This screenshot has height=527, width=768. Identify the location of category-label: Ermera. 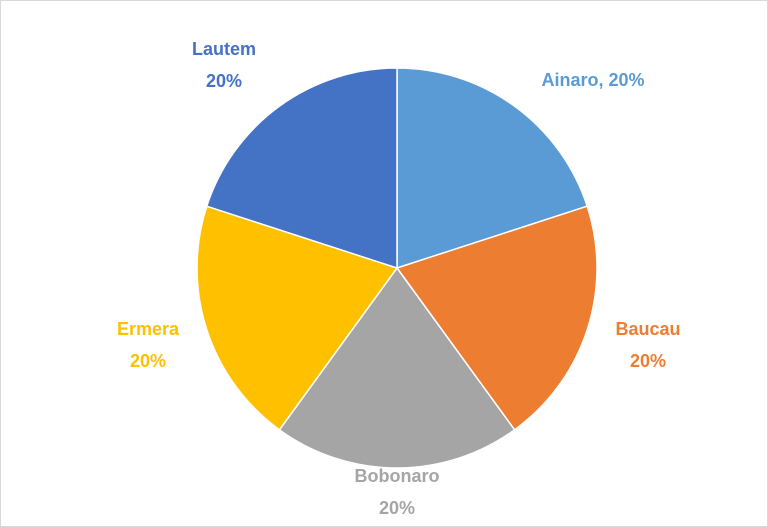
(148, 329).